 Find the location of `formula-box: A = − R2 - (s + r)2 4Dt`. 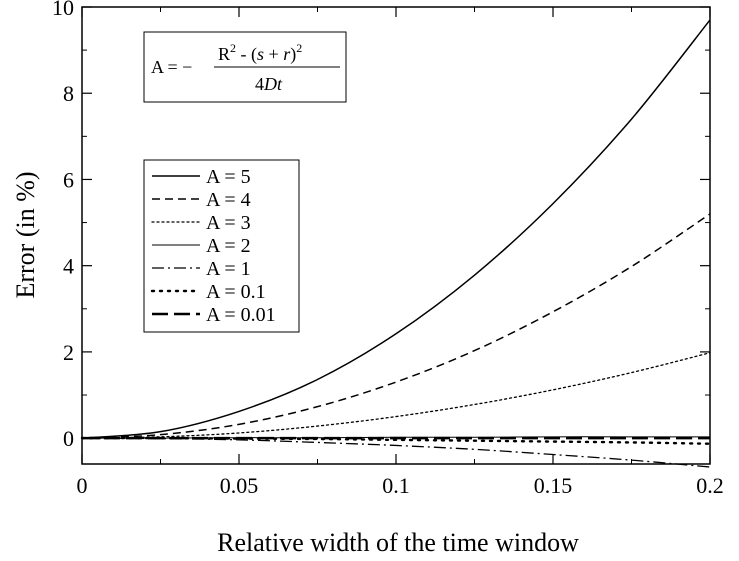

formula-box: A = − R2 - (s + r)2 4Dt is located at coordinates (245, 67).